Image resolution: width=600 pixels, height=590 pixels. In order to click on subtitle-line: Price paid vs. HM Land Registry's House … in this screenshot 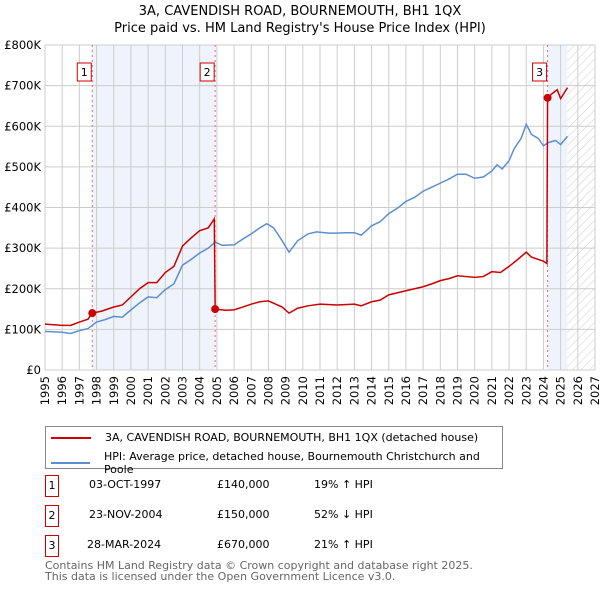, I will do `click(300, 28)`.